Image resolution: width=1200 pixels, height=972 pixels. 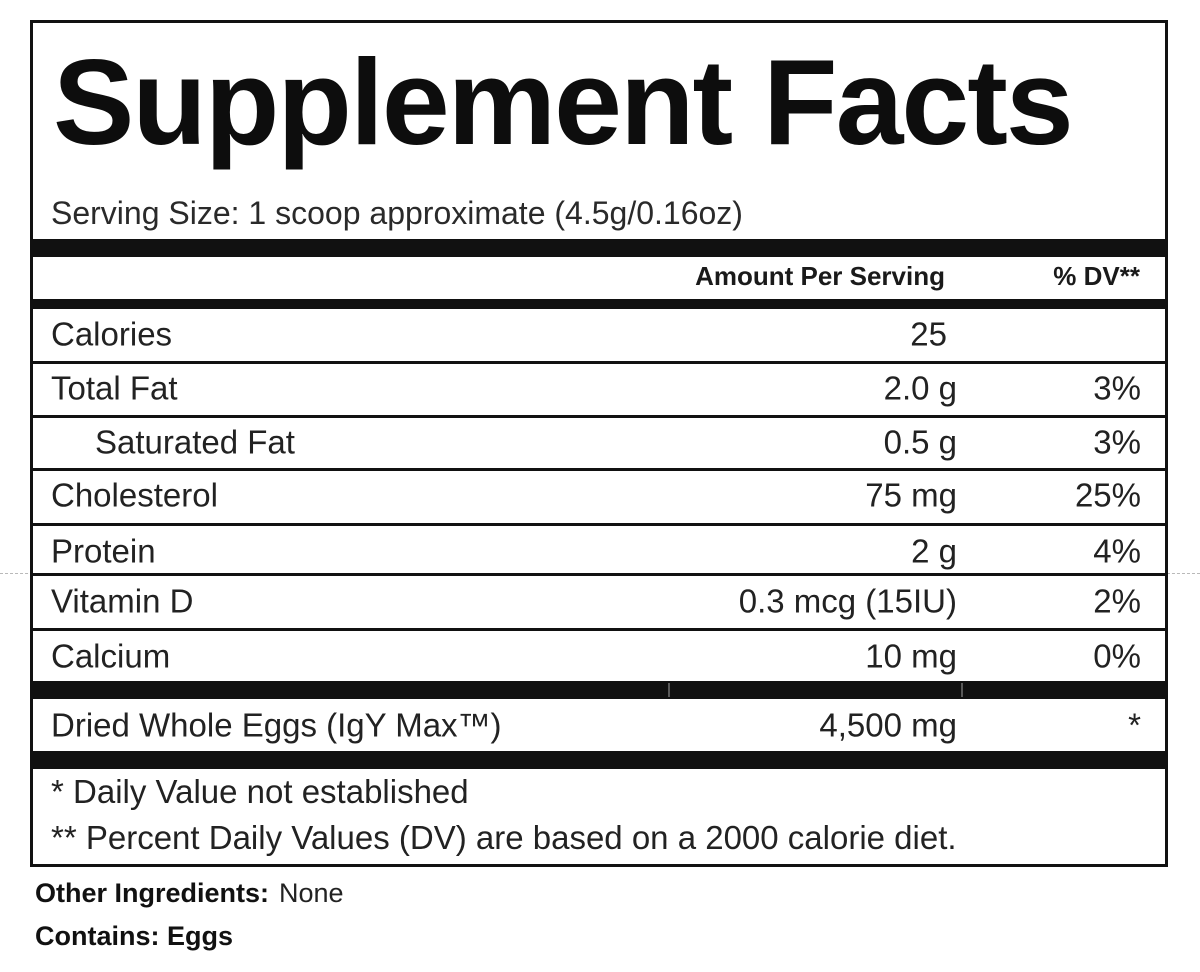 I want to click on nutrient-amount: 0.3 mcg (15IU), so click(x=847, y=601).